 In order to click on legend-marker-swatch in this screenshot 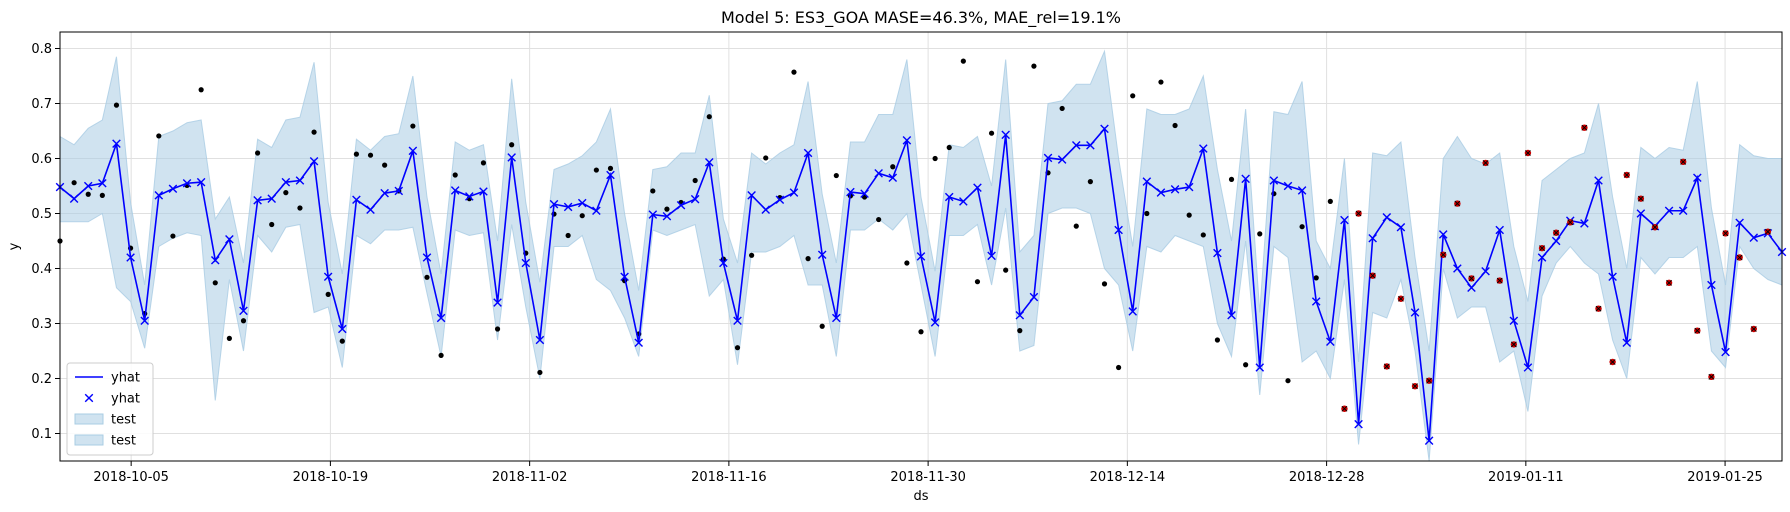, I will do `click(89, 398)`.